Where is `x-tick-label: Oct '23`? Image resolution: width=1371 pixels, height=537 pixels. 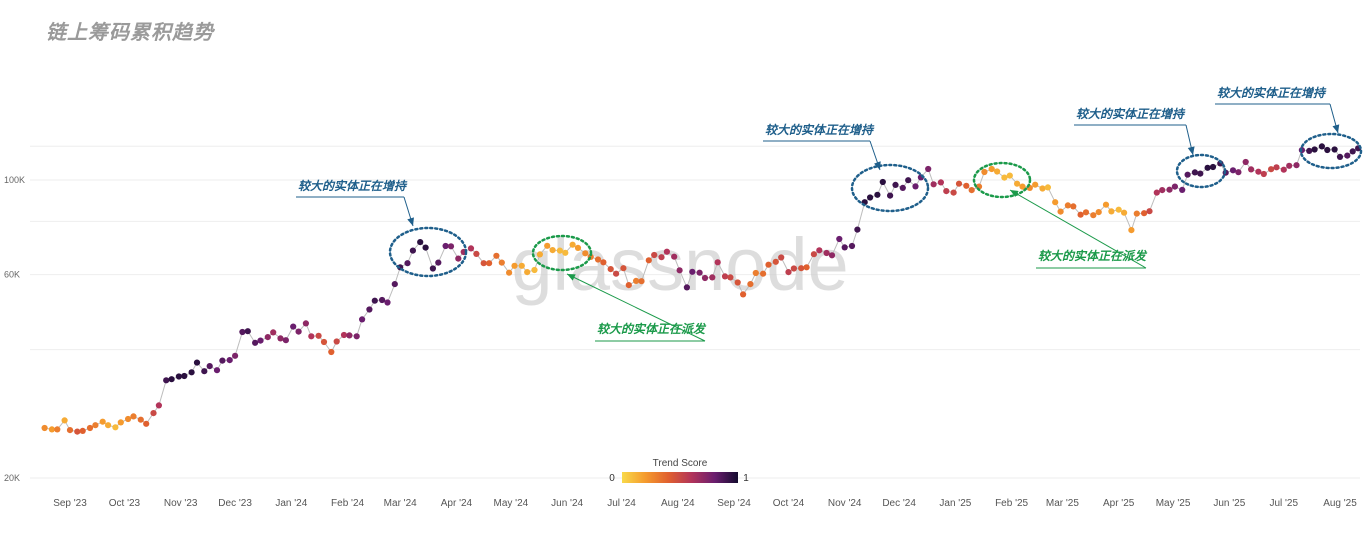 x-tick-label: Oct '23 is located at coordinates (125, 503).